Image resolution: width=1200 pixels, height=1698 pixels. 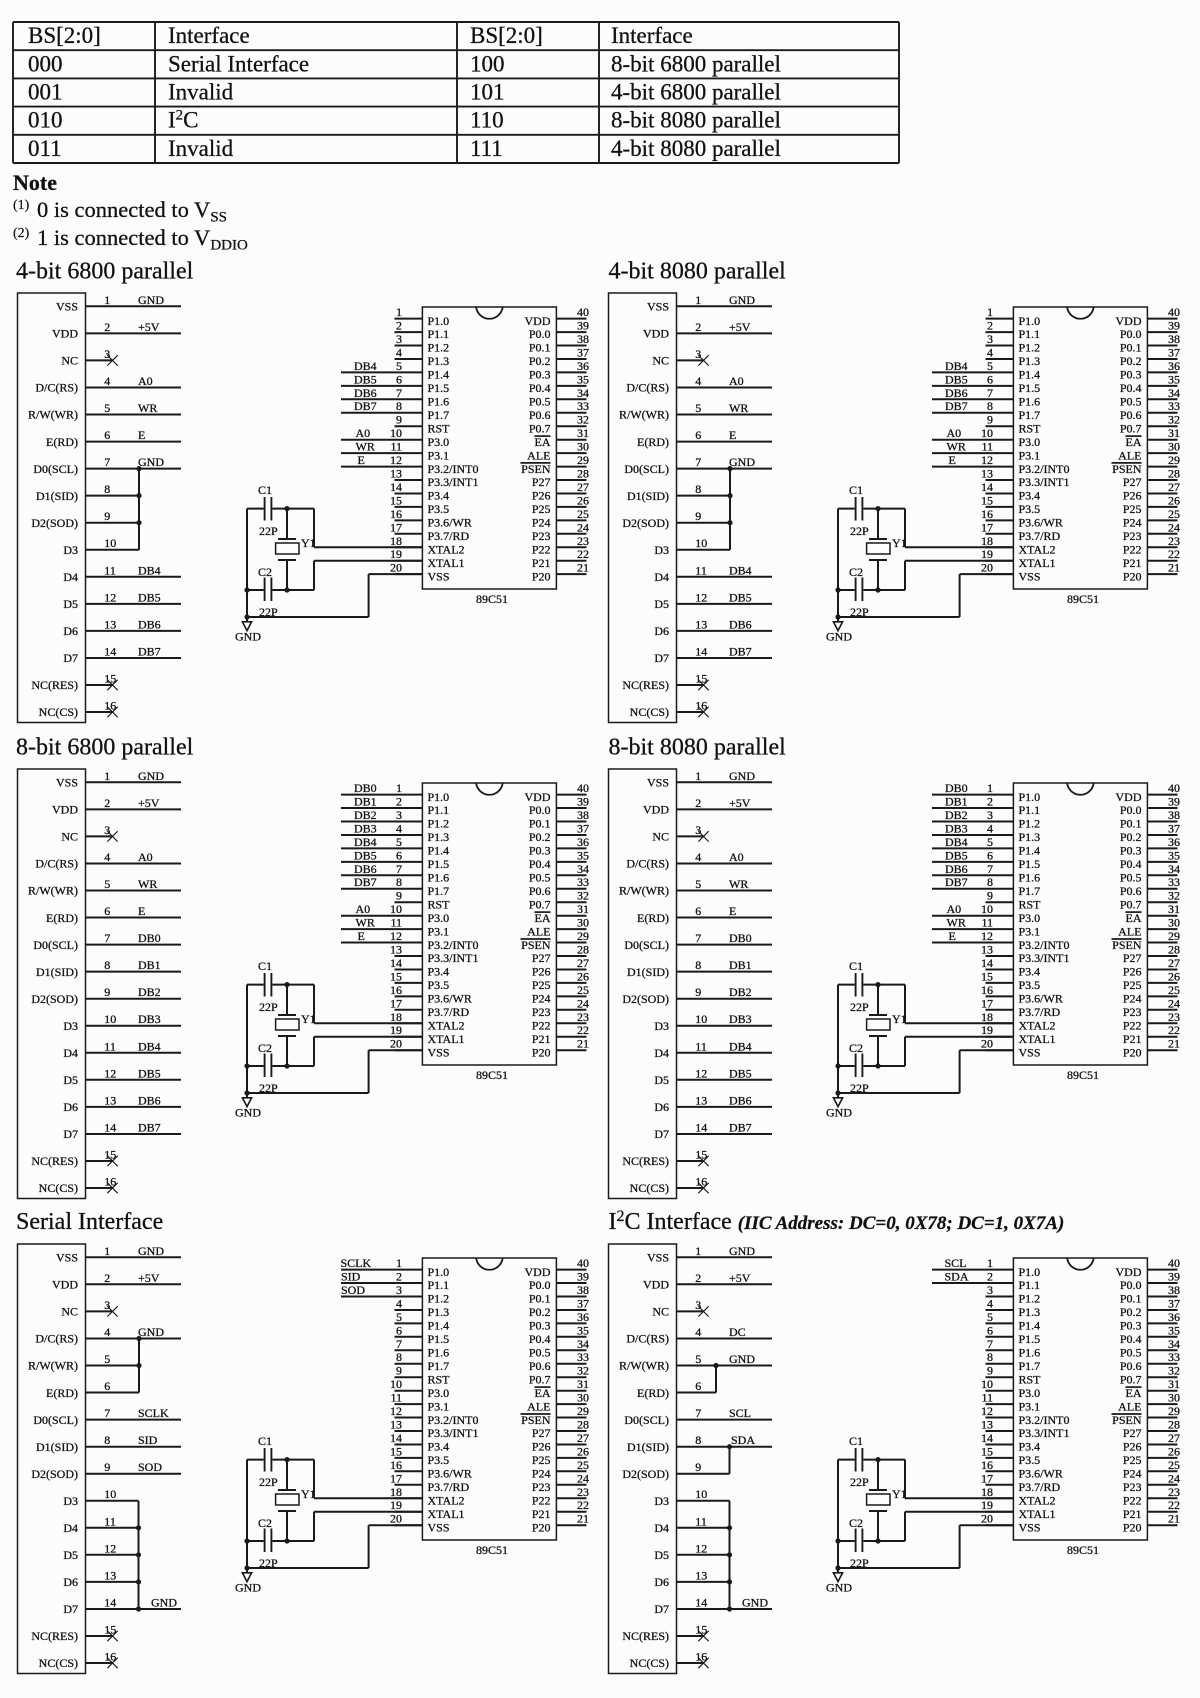 I want to click on svg-text: 39, so click(x=1174, y=326).